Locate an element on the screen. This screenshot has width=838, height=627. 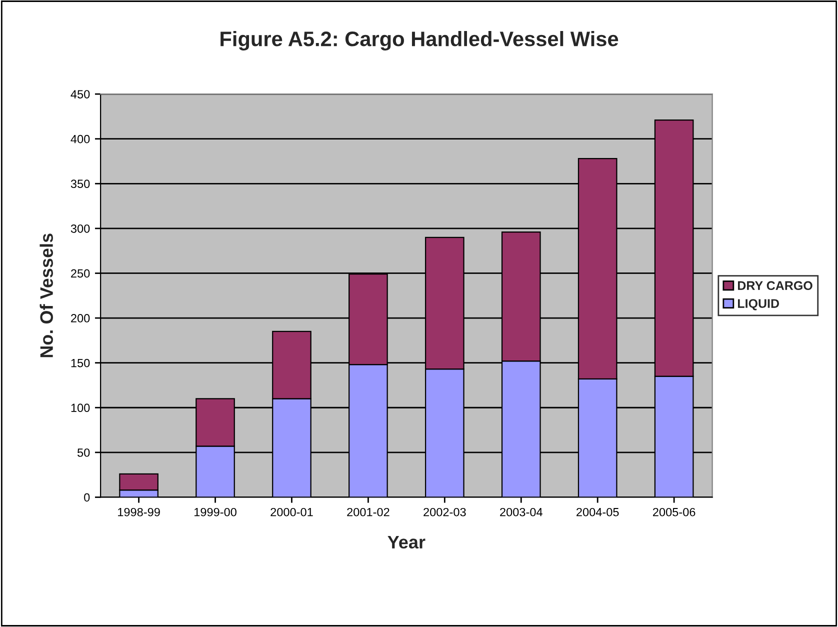
legend-label: DRY CARGO is located at coordinates (775, 285).